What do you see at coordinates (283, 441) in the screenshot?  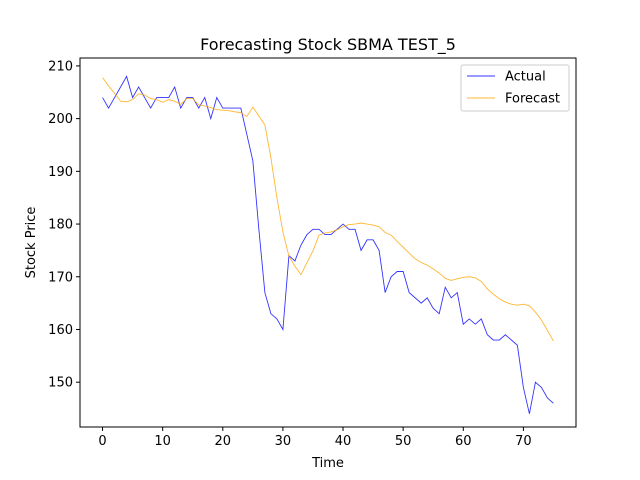 I see `x-tick-label: 30` at bounding box center [283, 441].